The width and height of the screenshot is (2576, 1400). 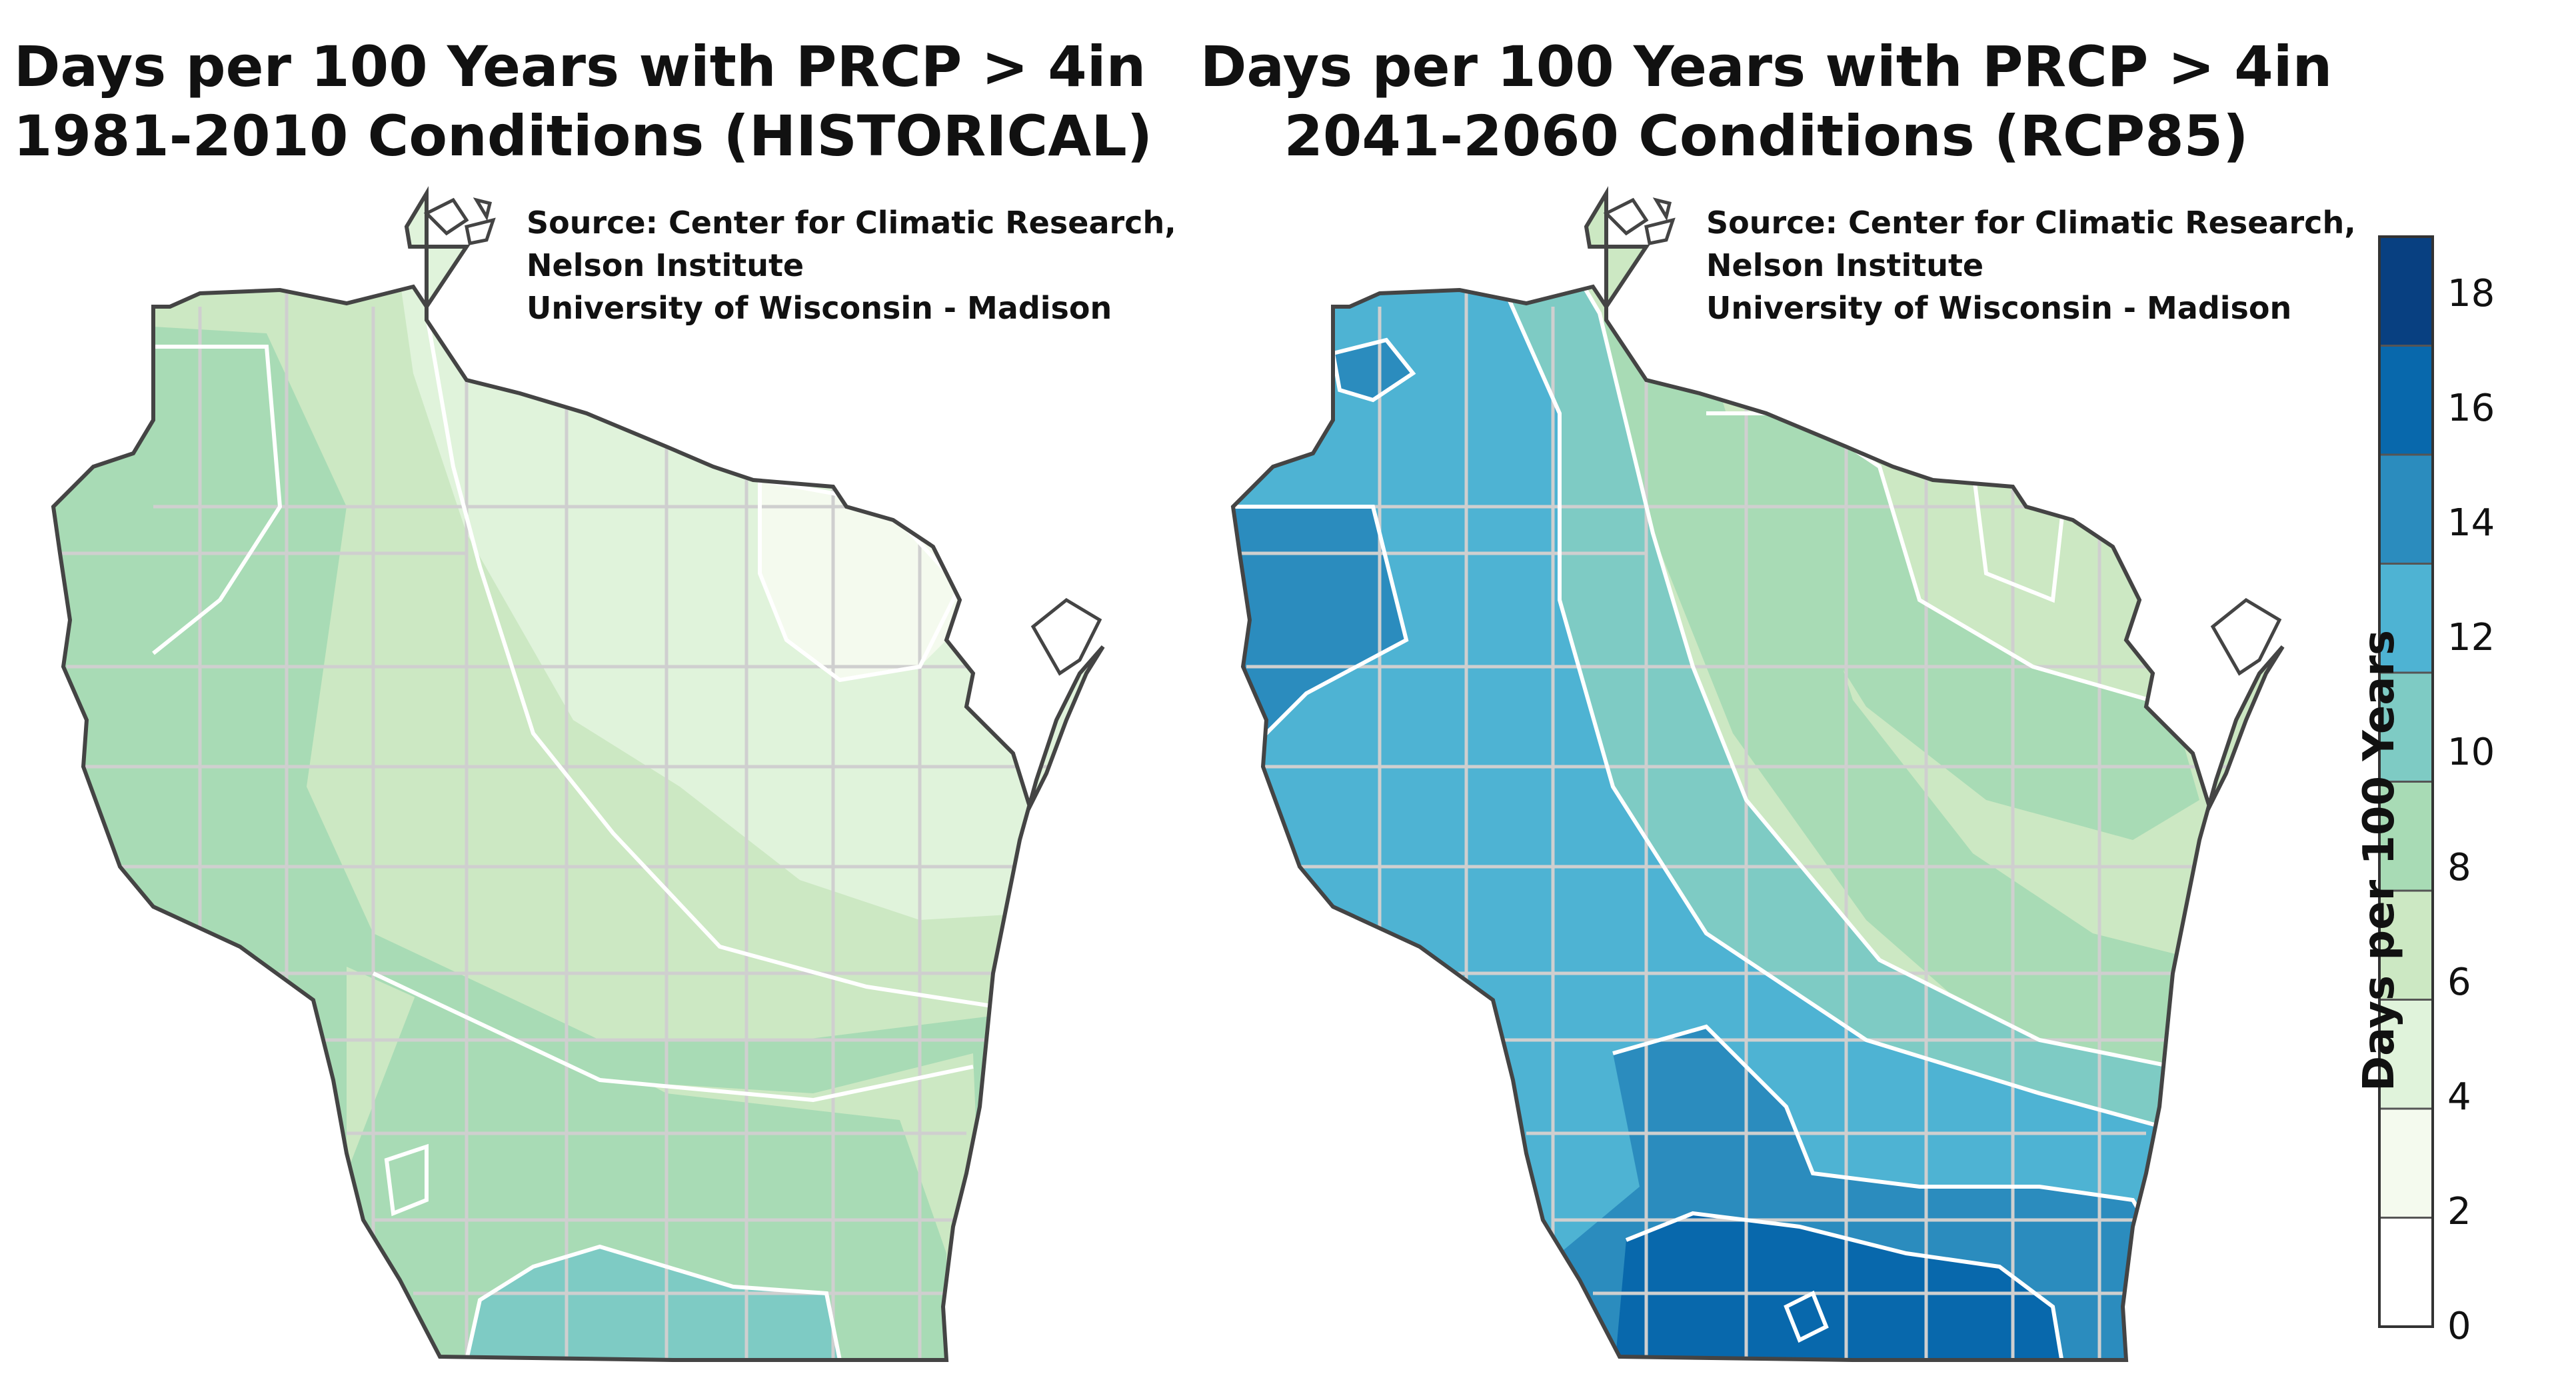 I want to click on right-islands, so click(x=1942, y=436).